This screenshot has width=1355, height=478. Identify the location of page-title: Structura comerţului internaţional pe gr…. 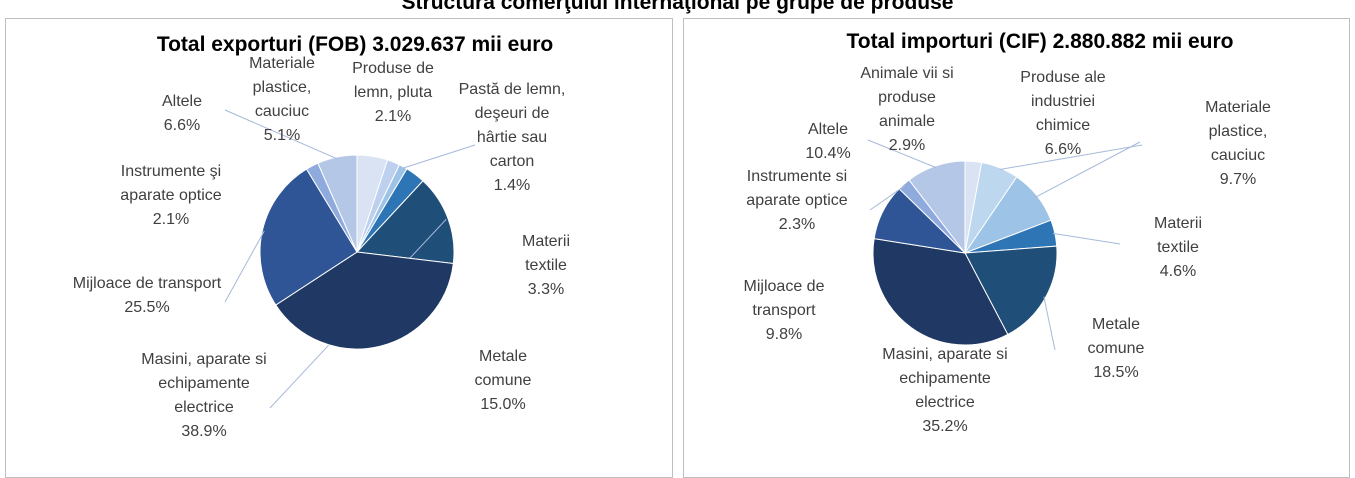
(677, 7).